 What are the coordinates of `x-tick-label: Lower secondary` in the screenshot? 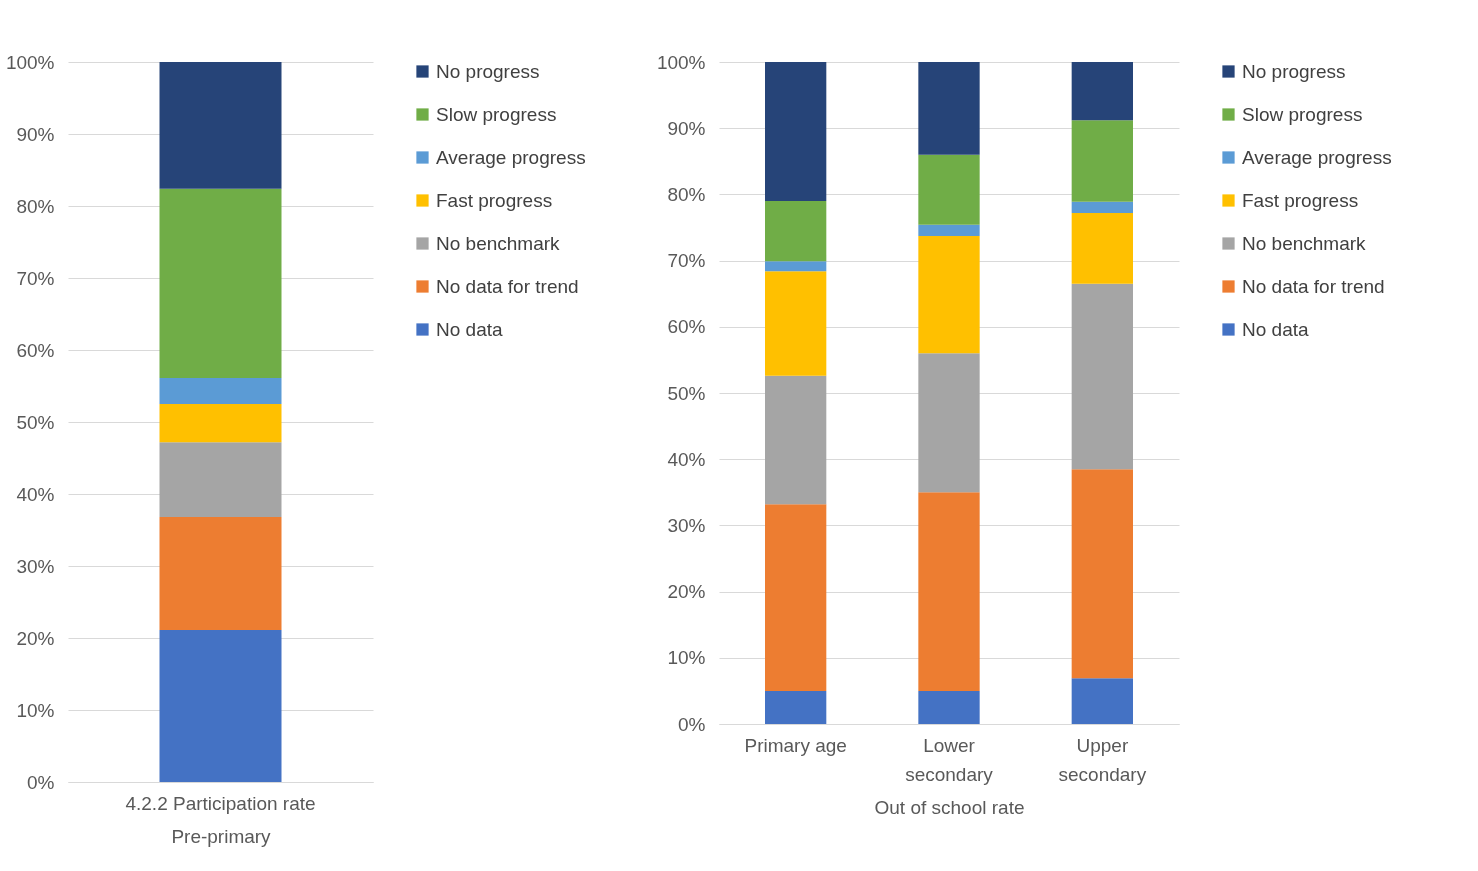 It's located at (949, 759).